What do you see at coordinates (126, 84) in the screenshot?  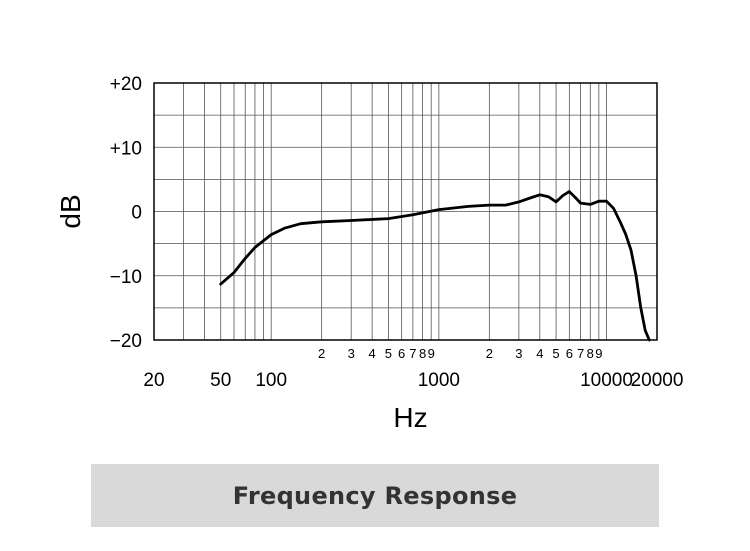 I see `y-tick-label: +20` at bounding box center [126, 84].